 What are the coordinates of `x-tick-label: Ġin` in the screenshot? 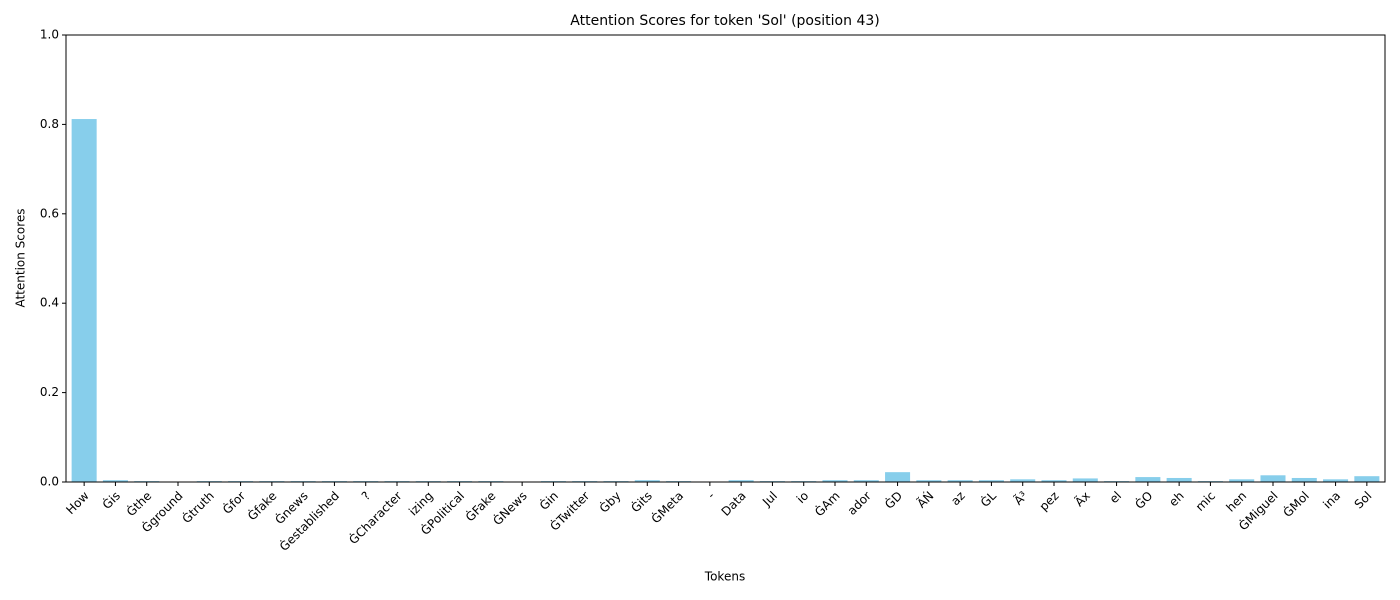 It's located at (548, 500).